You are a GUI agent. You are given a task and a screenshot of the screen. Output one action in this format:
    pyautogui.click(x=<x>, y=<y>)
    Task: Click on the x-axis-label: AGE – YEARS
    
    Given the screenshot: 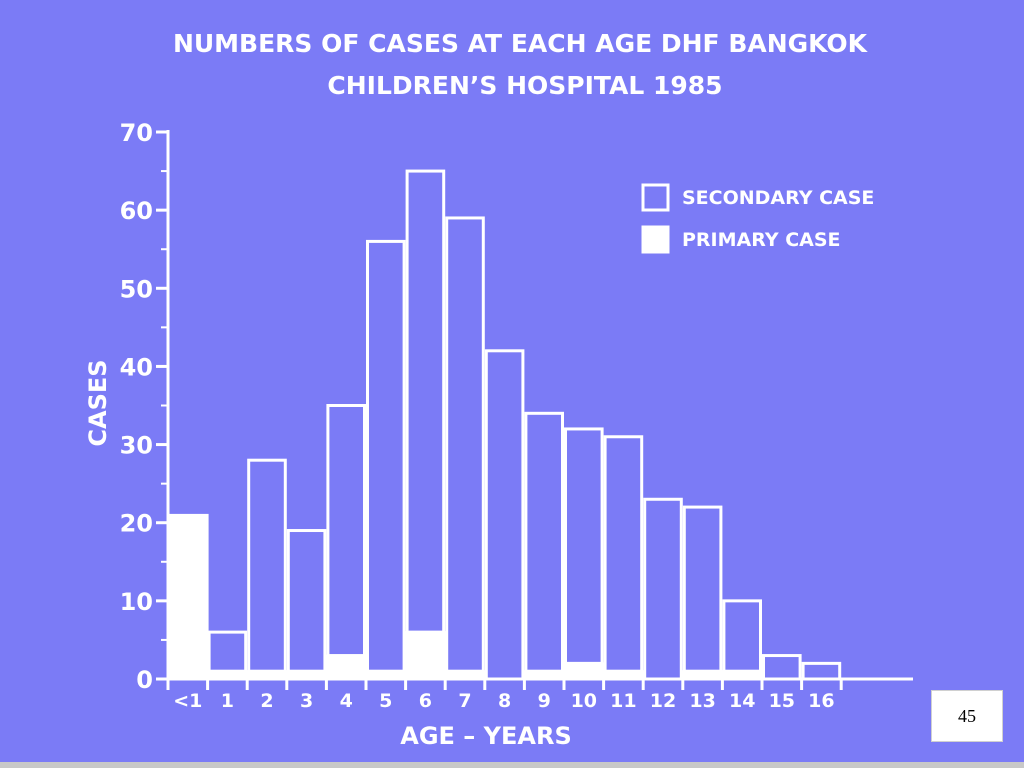 What is the action you would take?
    pyautogui.click(x=486, y=736)
    